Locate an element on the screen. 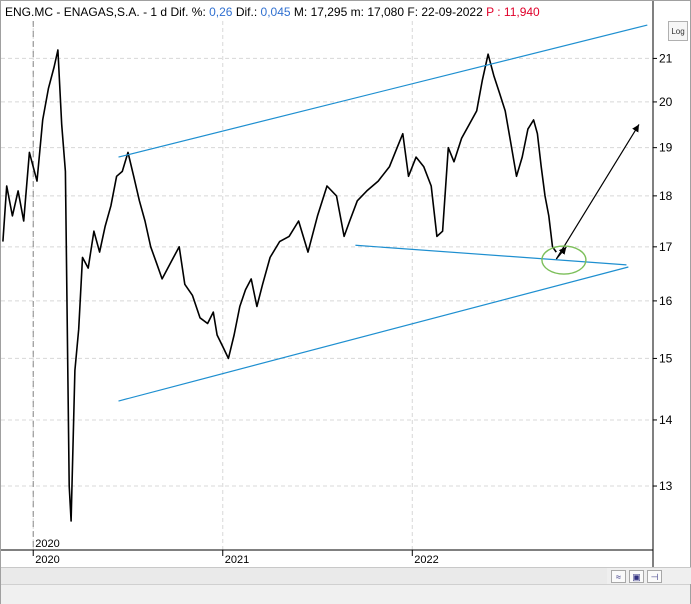  y-tick-label: 15 is located at coordinates (666, 358).